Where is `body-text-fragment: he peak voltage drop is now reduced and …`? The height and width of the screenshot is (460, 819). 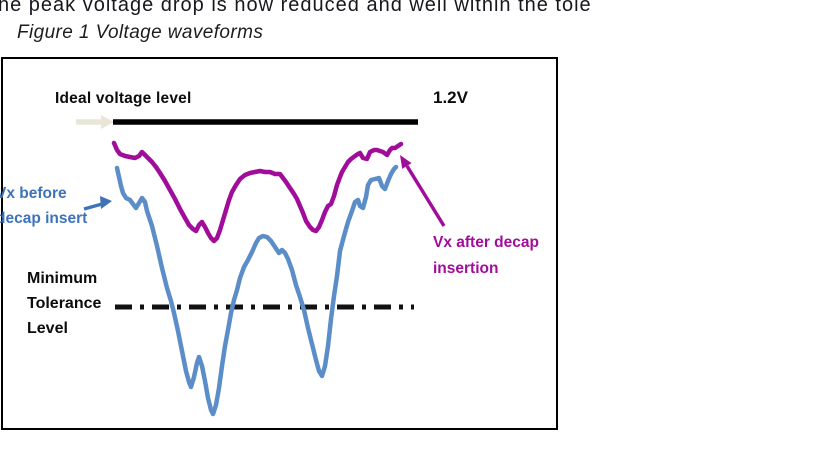
body-text-fragment: he peak voltage drop is now reduced and … is located at coordinates (296, 8).